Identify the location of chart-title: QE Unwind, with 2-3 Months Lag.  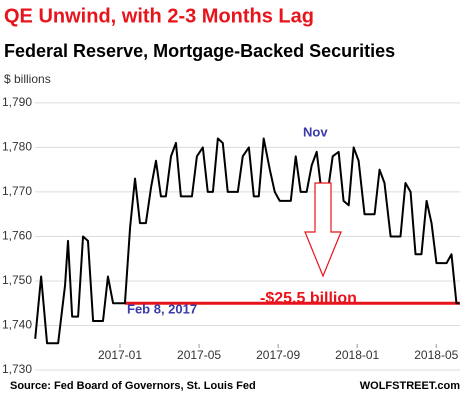
(159, 16).